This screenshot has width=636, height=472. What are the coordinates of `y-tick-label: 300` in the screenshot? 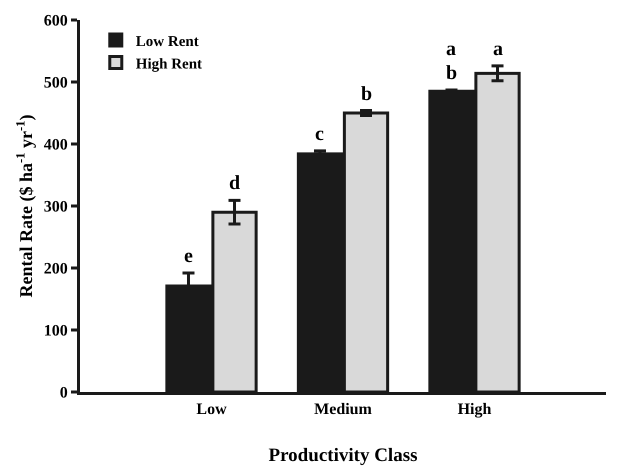 It's located at (56, 207).